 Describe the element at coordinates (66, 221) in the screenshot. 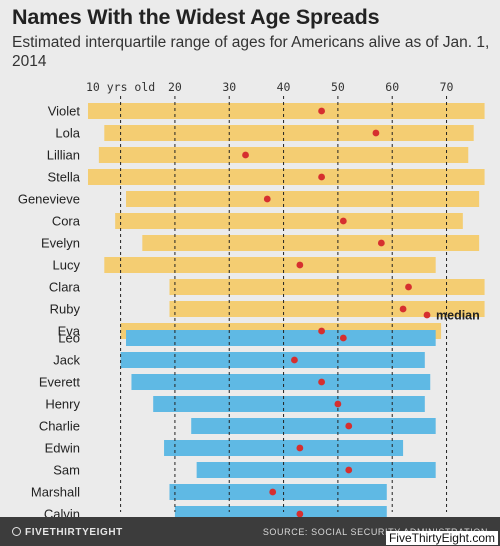

I see `row-label: Cora` at that location.